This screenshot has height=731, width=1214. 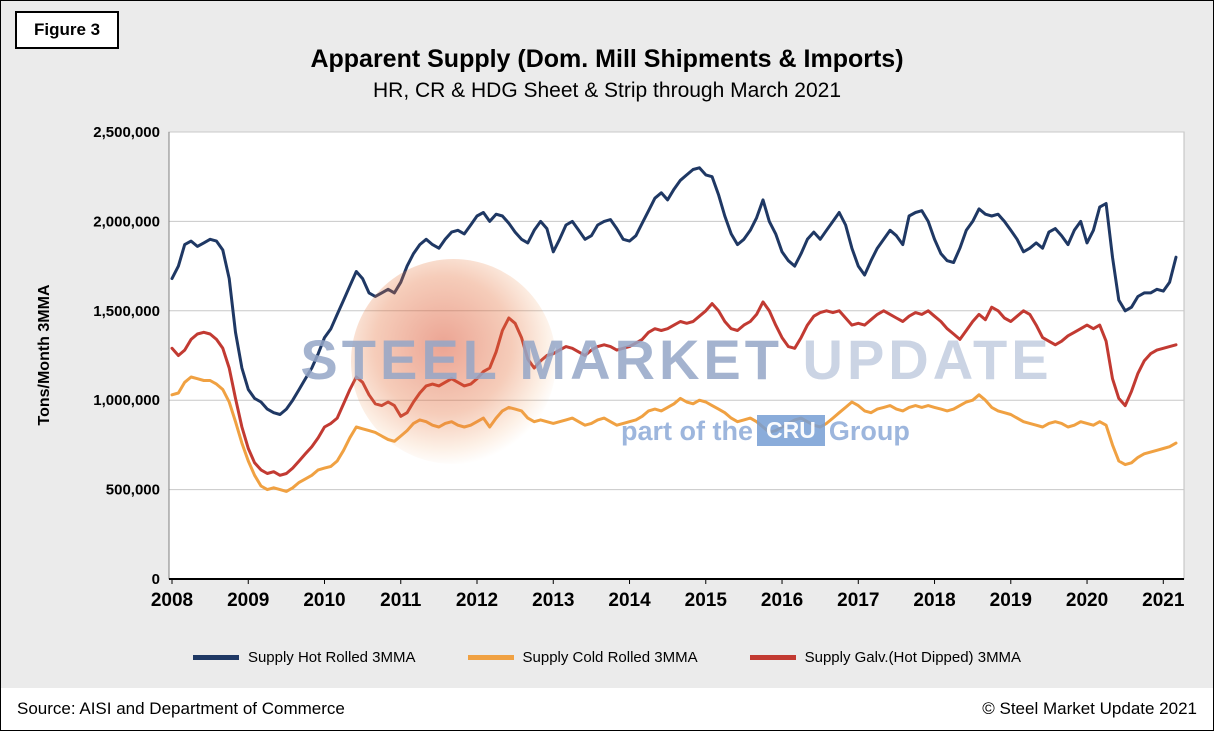 I want to click on legend-label: Supply Cold Rolled 3MMA, so click(x=610, y=657).